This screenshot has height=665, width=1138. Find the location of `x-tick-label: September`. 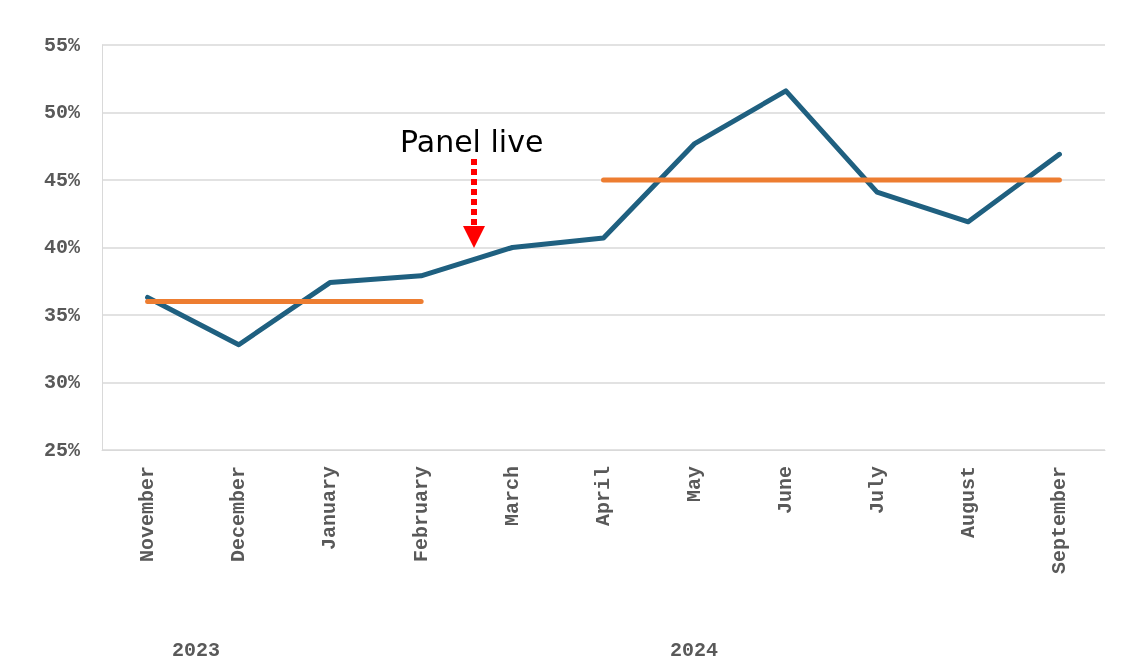

x-tick-label: September is located at coordinates (1059, 520).